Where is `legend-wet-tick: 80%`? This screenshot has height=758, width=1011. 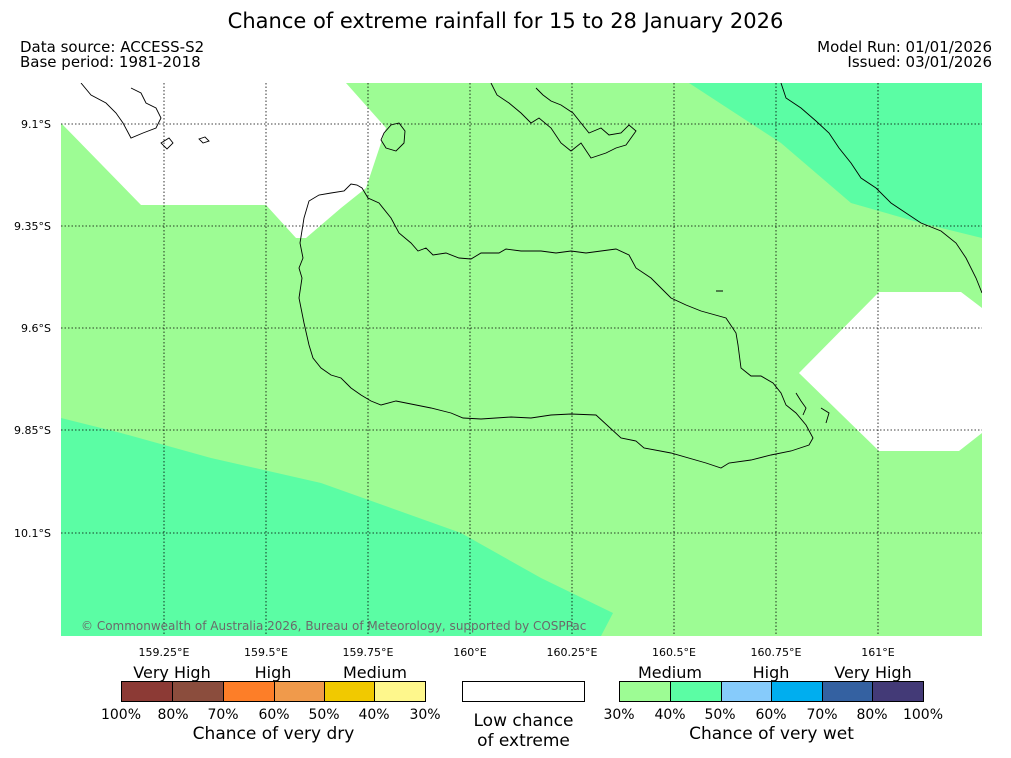 legend-wet-tick: 80% is located at coordinates (872, 715).